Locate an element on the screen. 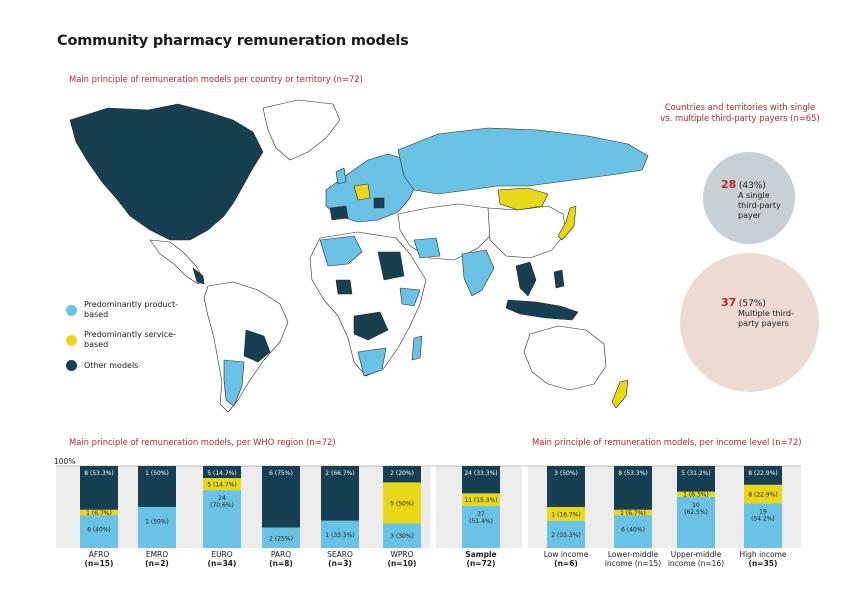  data-label: 1 (16.7%) is located at coordinates (565, 514).